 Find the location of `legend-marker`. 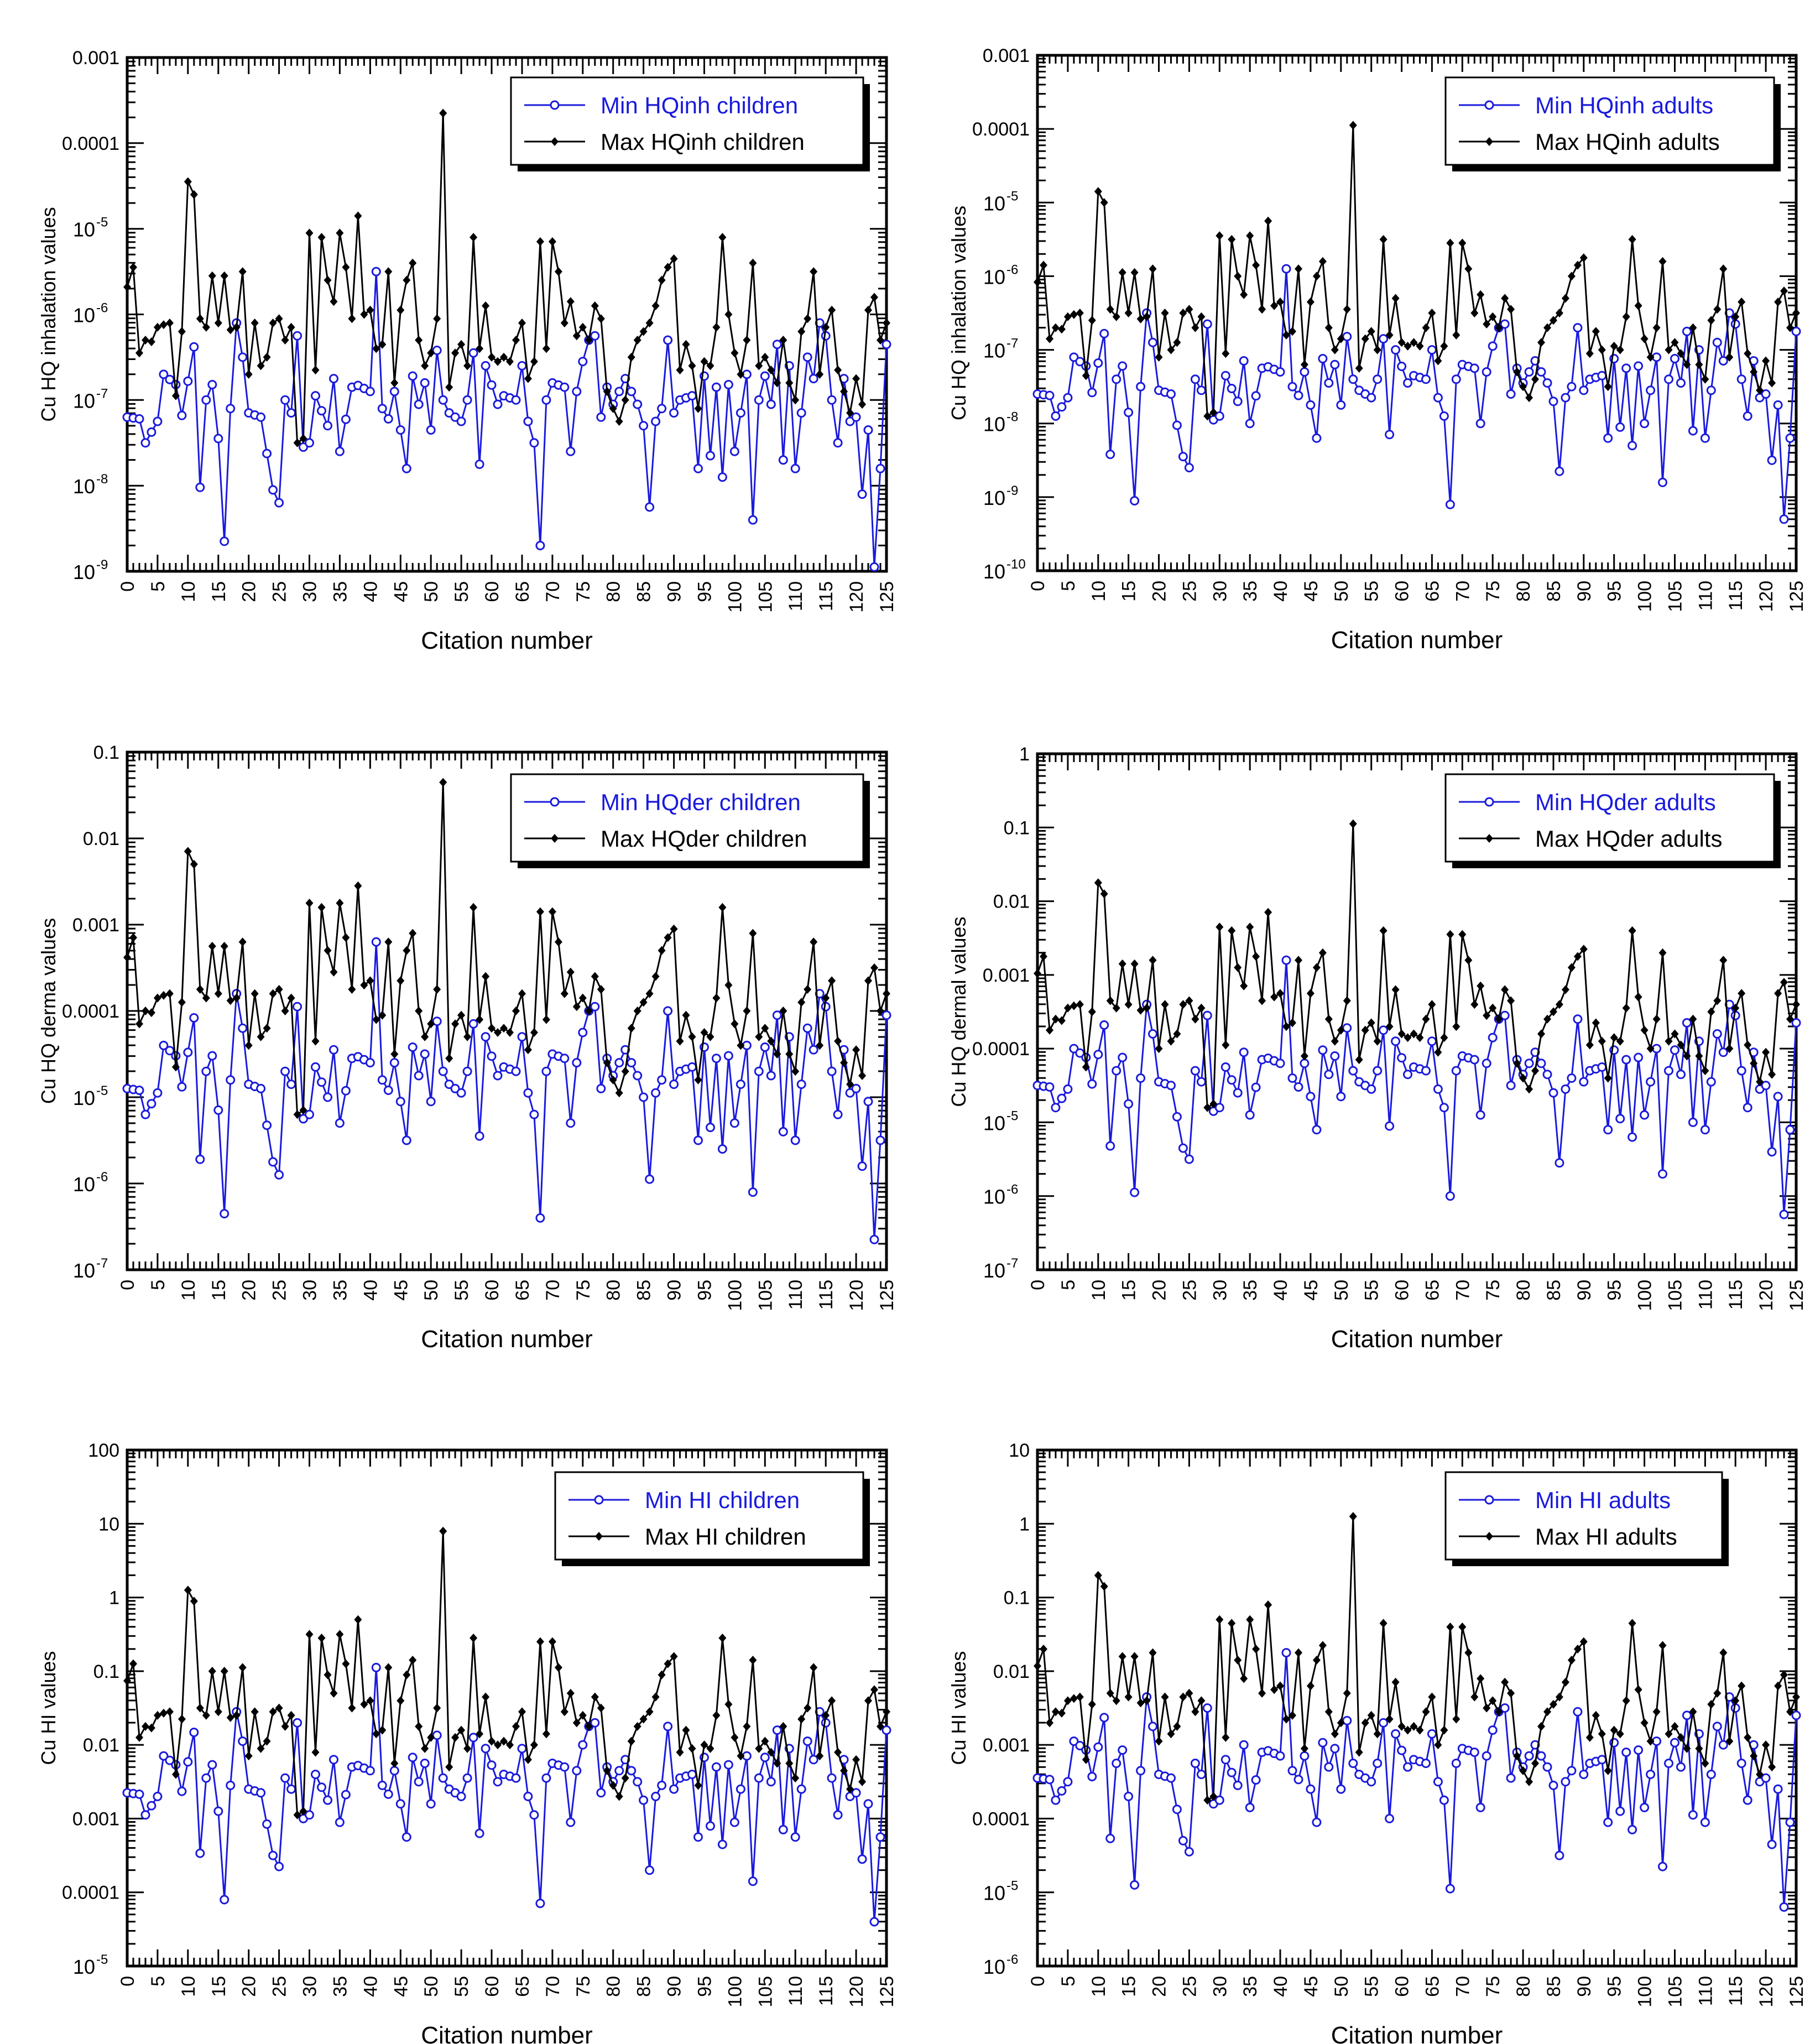

legend-marker is located at coordinates (555, 105).